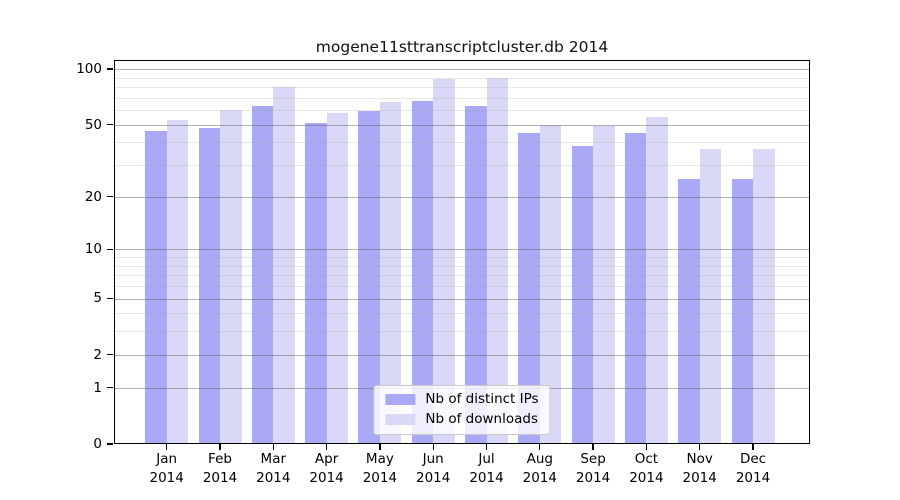 The image size is (900, 500). I want to click on y-tick-label-0: 0, so click(97, 444).